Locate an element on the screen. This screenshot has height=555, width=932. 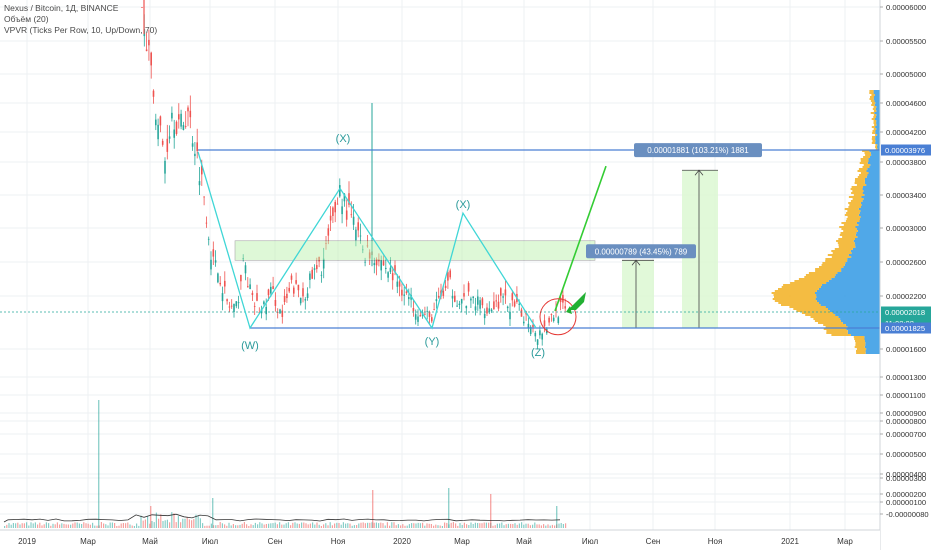
y-tick-label-6: 0.00003400 is located at coordinates (906, 195).